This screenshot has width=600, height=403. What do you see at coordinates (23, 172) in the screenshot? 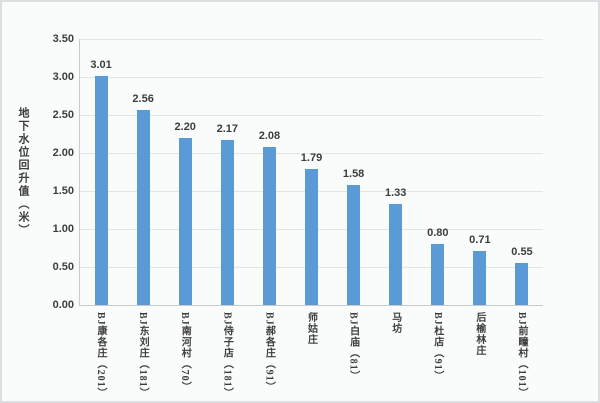
I see `y-axis-title: 地下水位回升值（米）` at bounding box center [23, 172].